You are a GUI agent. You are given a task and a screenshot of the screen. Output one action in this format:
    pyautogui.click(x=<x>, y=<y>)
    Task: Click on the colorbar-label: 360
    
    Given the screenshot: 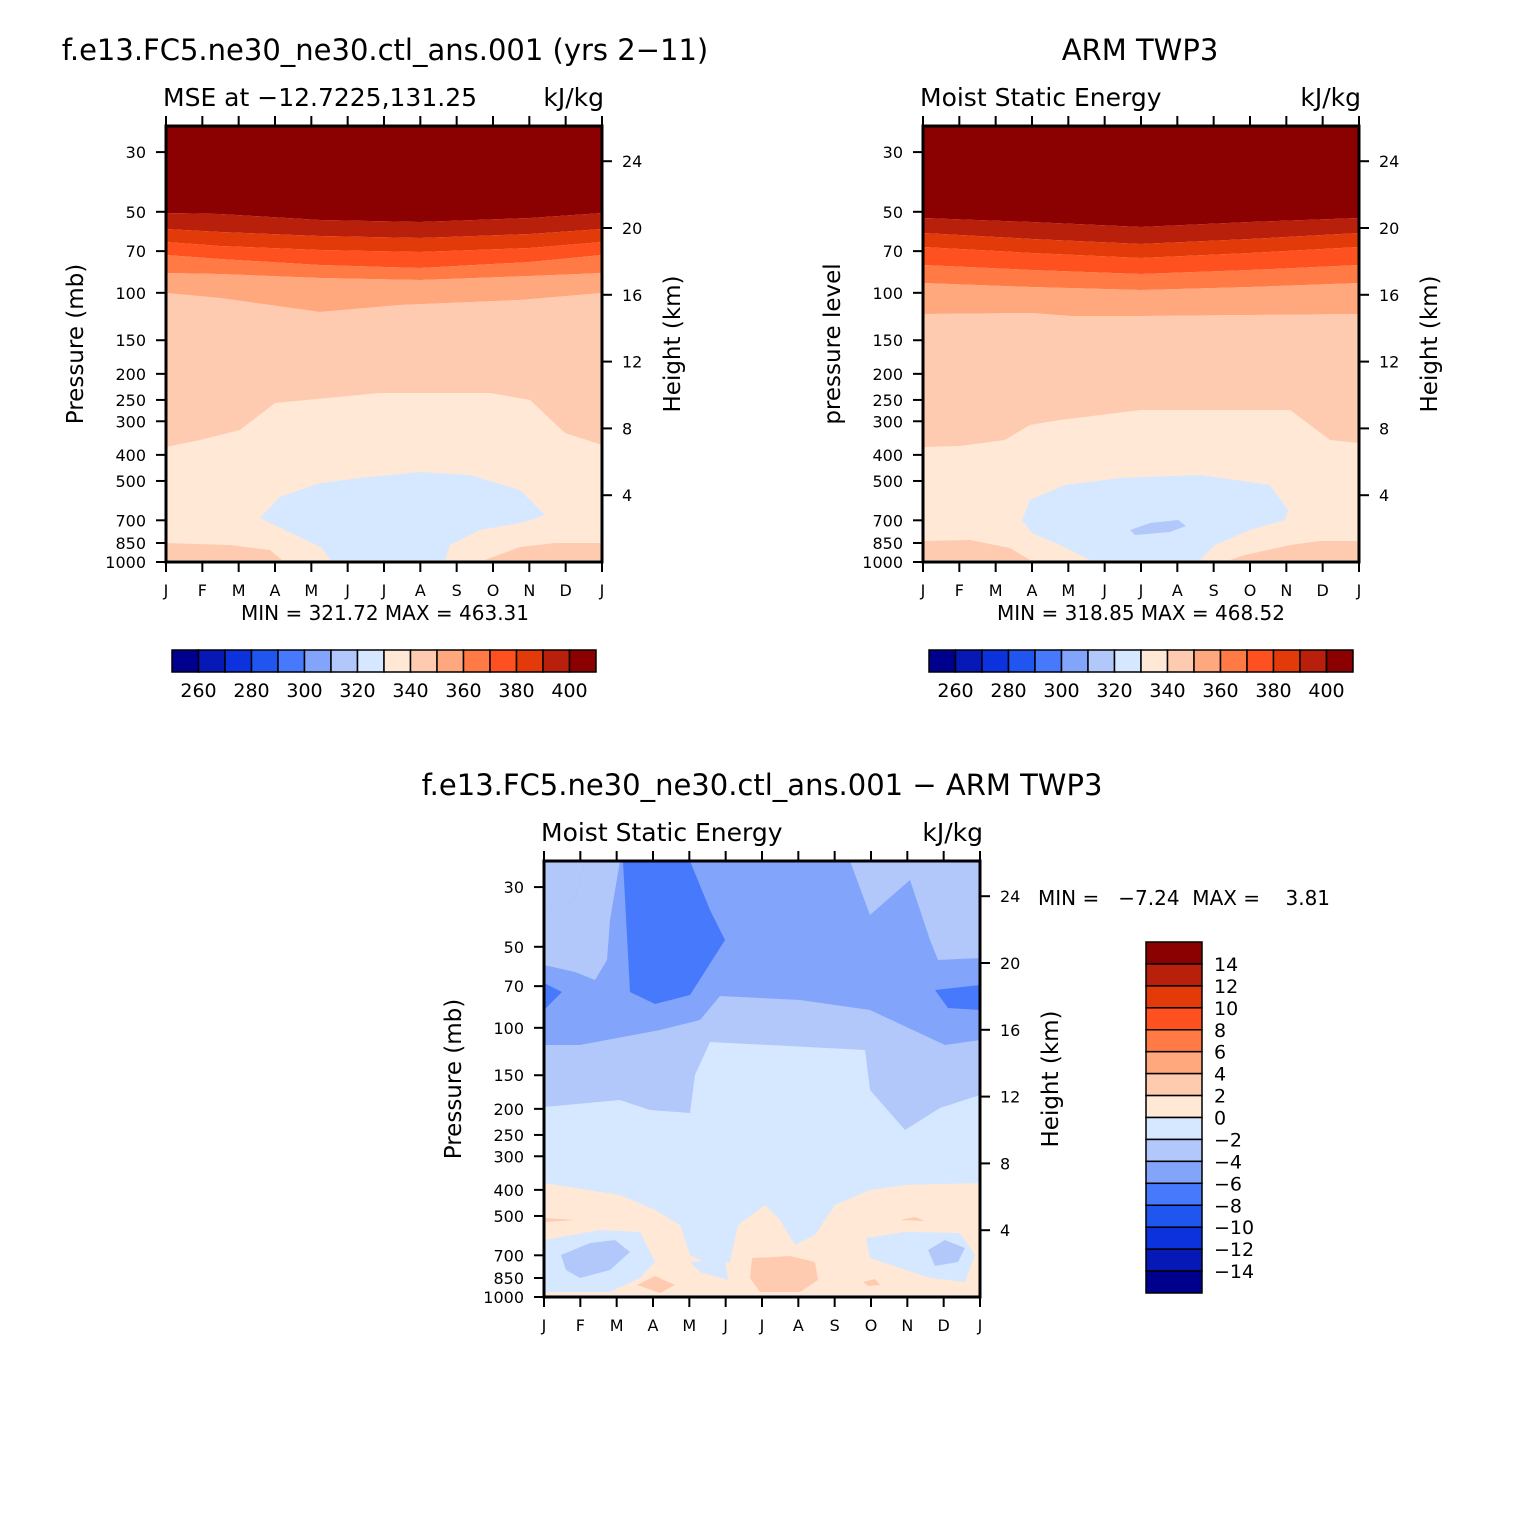 What is the action you would take?
    pyautogui.click(x=463, y=691)
    